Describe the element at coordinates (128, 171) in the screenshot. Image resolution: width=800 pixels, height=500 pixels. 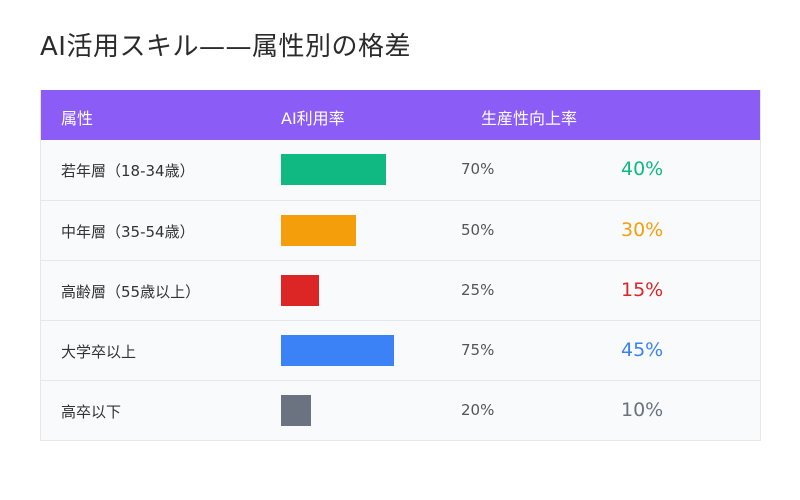
I see `row-label: 若年層（18-34歳）` at that location.